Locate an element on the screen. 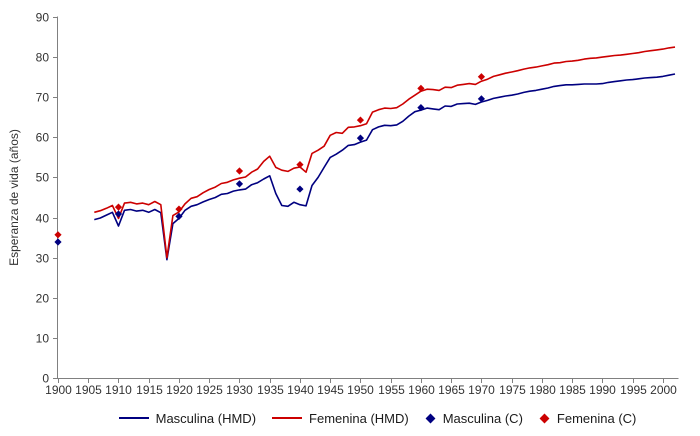  x-axis-tick-label: 1900 is located at coordinates (58, 390).